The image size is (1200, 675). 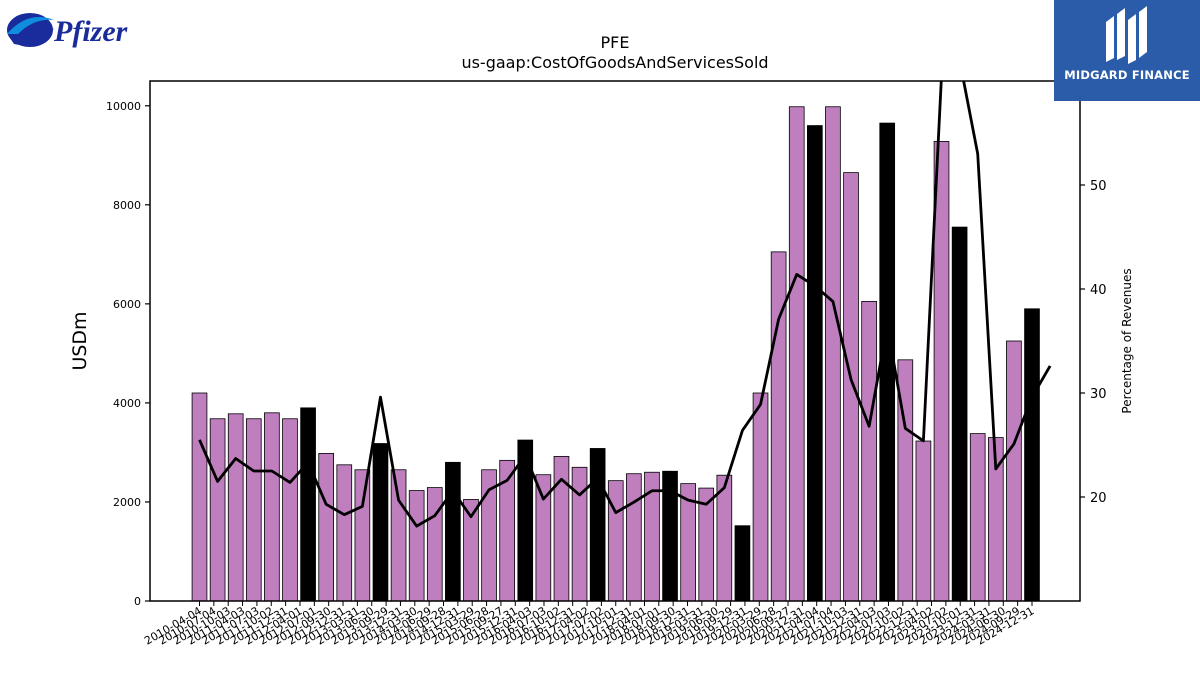 I want to click on y-tick-label: 10000, so click(x=123, y=106).